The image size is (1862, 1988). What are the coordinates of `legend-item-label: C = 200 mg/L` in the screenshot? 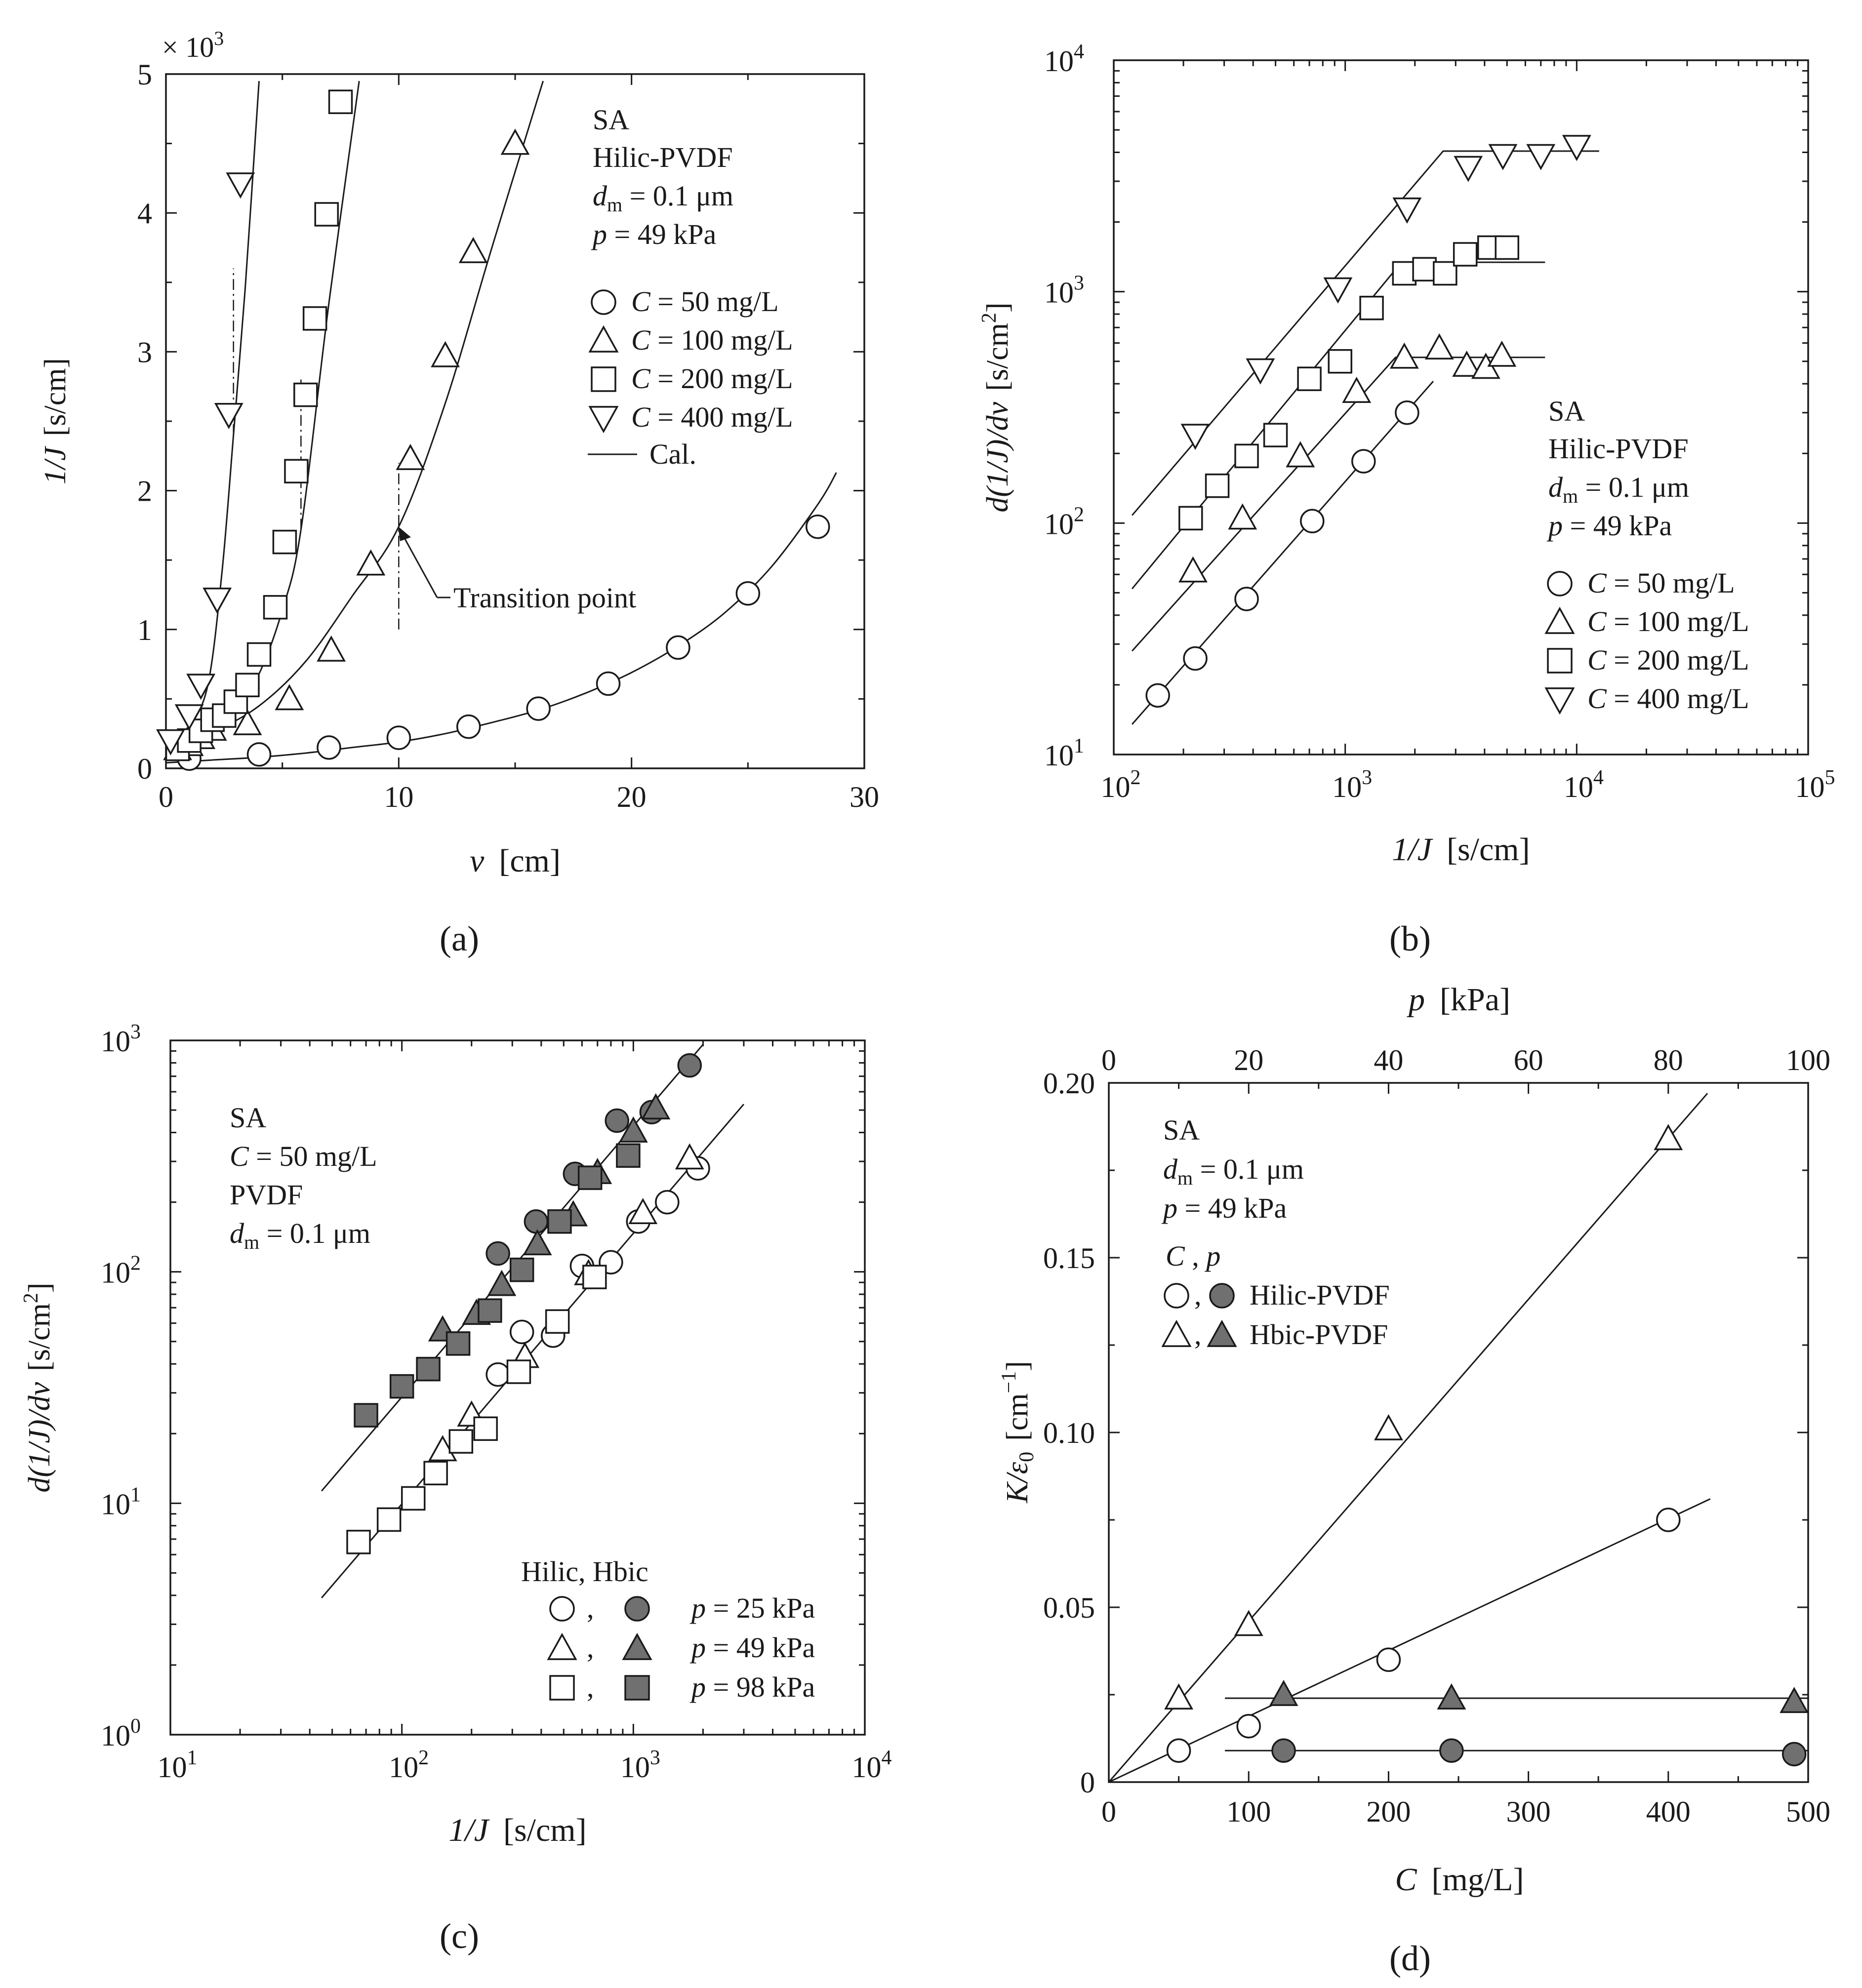 It's located at (712, 378).